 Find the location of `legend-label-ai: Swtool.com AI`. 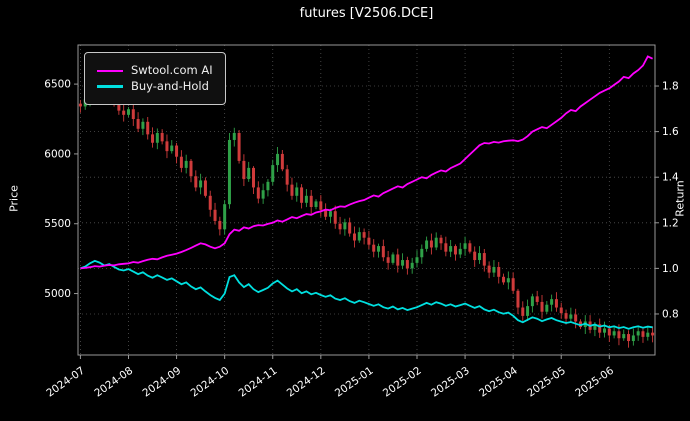

legend-label-ai: Swtool.com AI is located at coordinates (172, 70).